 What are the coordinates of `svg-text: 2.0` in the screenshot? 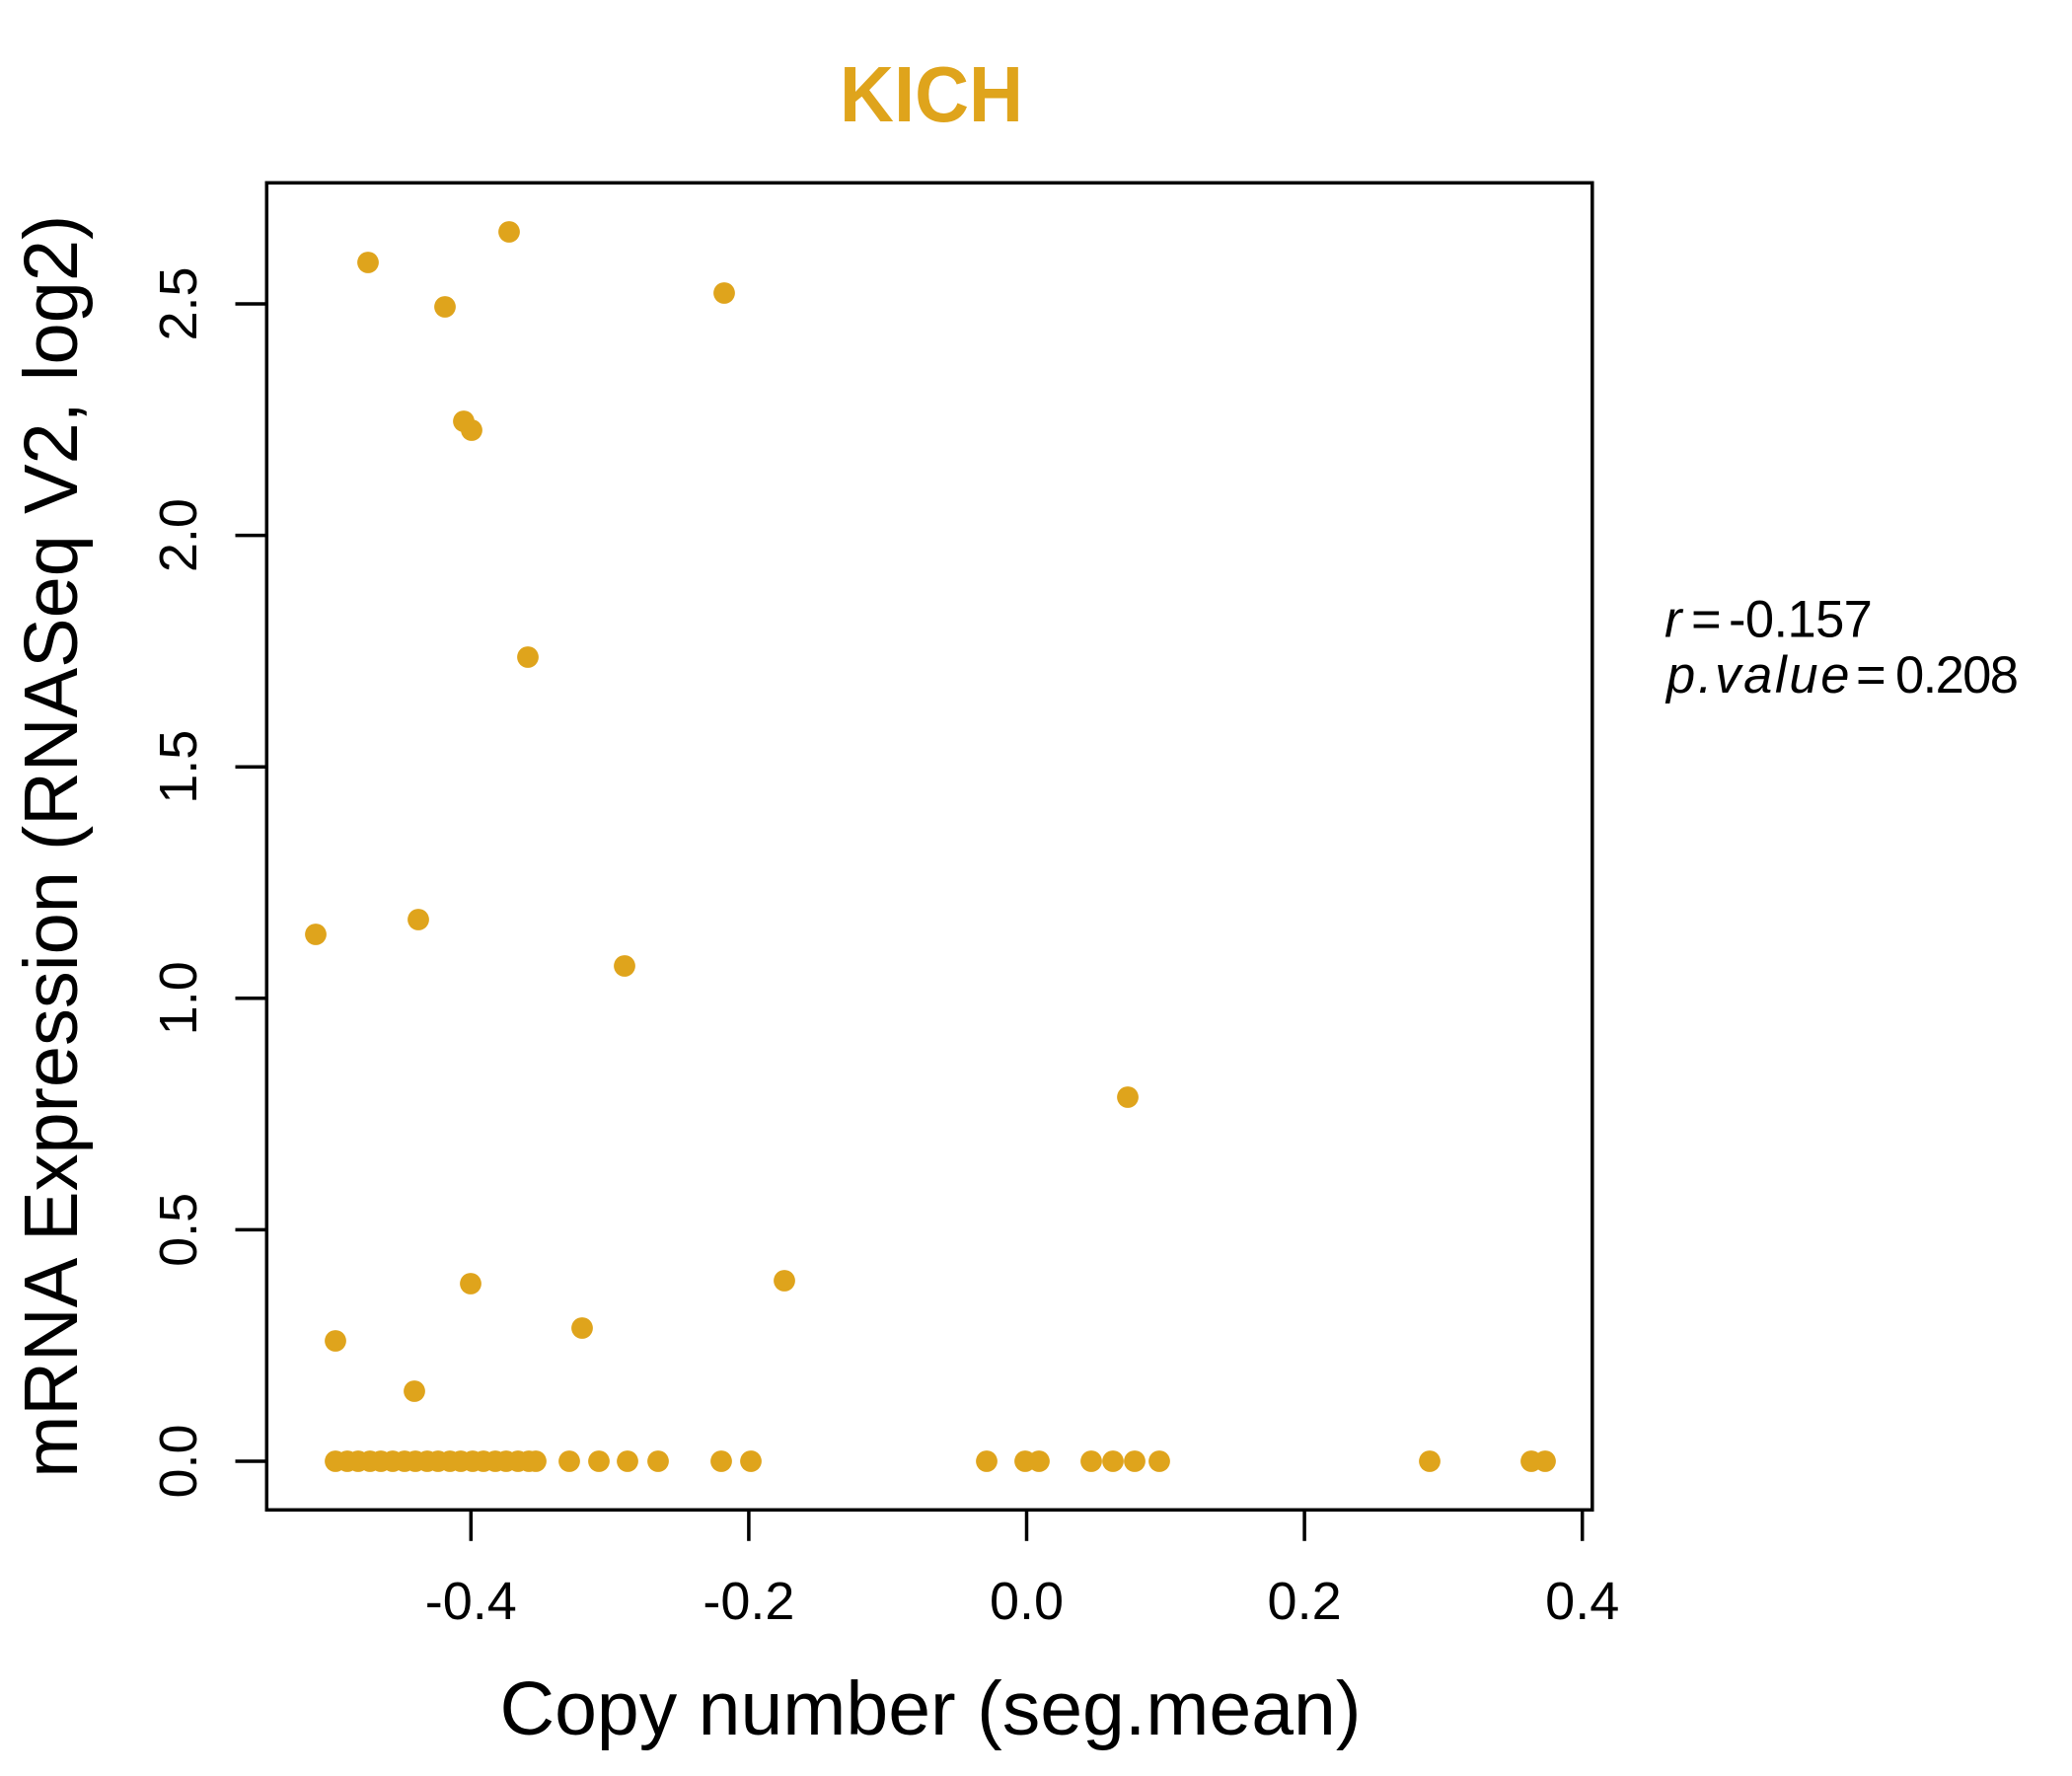 It's located at (179, 535).